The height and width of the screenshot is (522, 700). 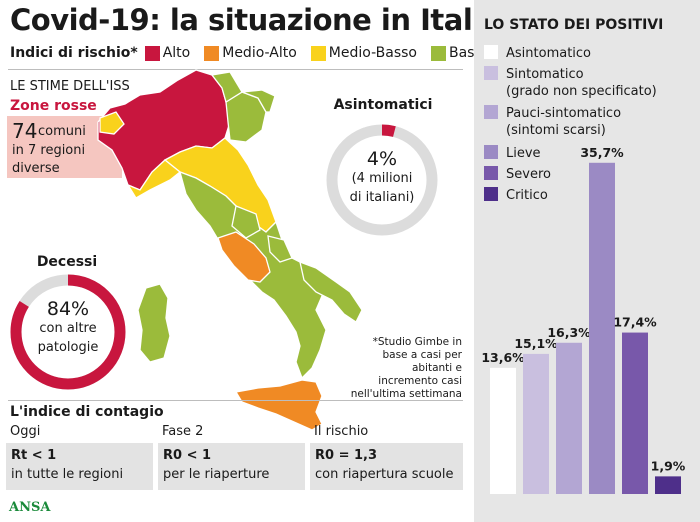 What do you see at coordinates (668, 465) in the screenshot?
I see `bar-value-label-5: 1,9%` at bounding box center [668, 465].